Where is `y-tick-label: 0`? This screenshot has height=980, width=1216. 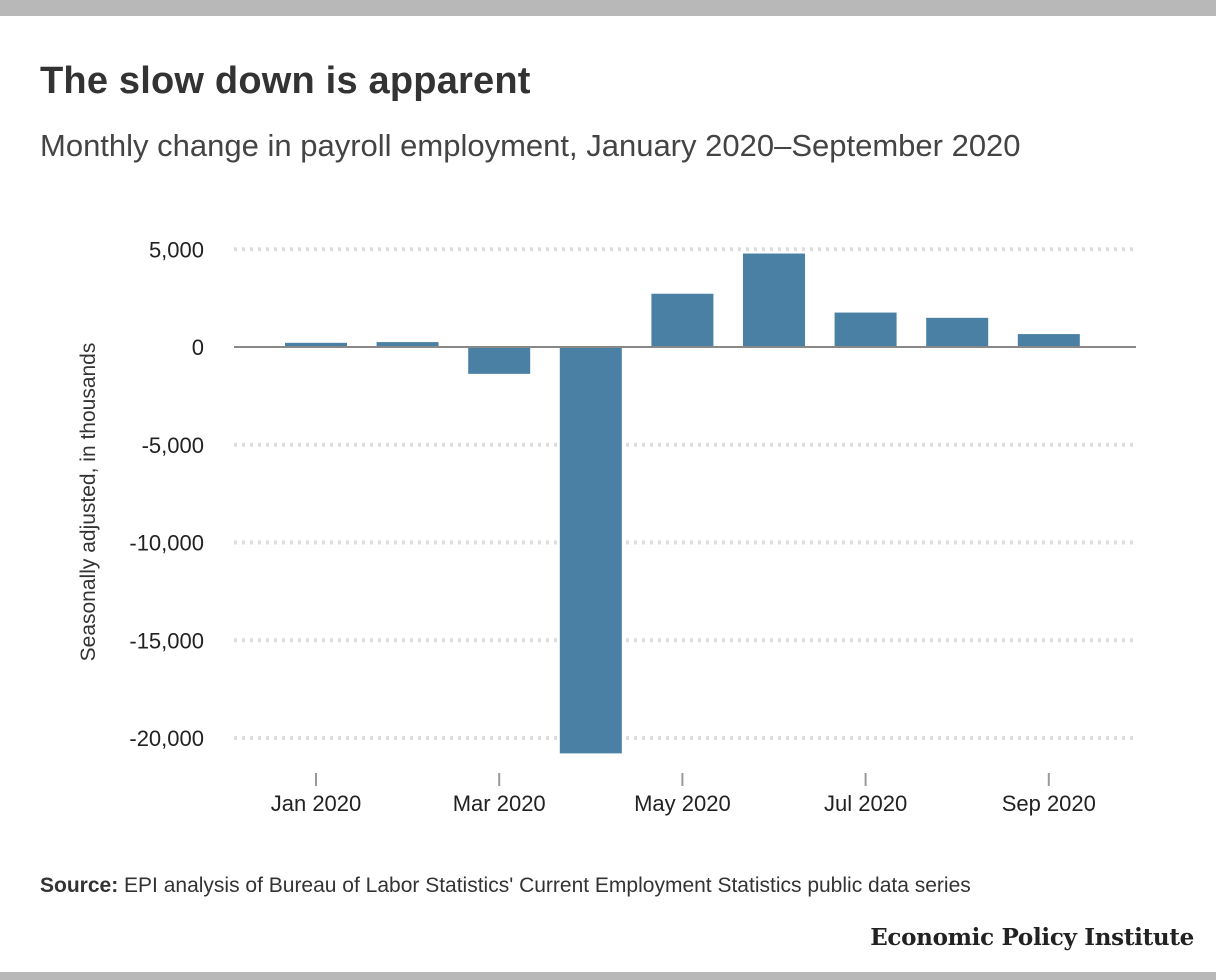 y-tick-label: 0 is located at coordinates (198, 347).